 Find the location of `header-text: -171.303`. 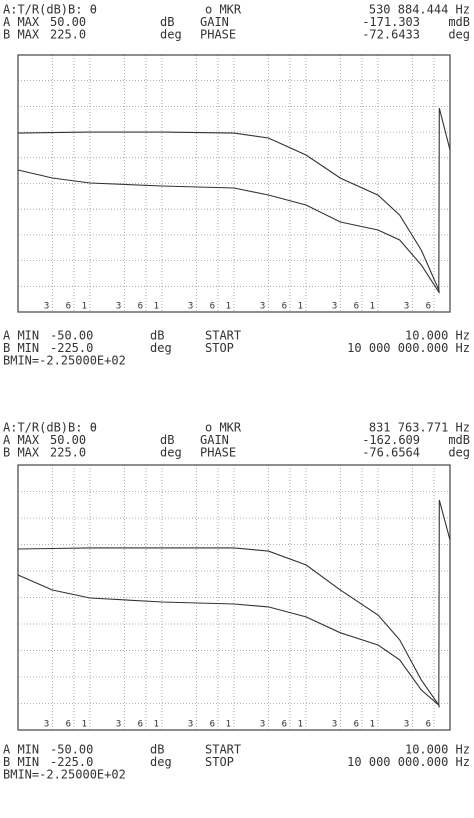

header-text: -171.303 is located at coordinates (391, 22).